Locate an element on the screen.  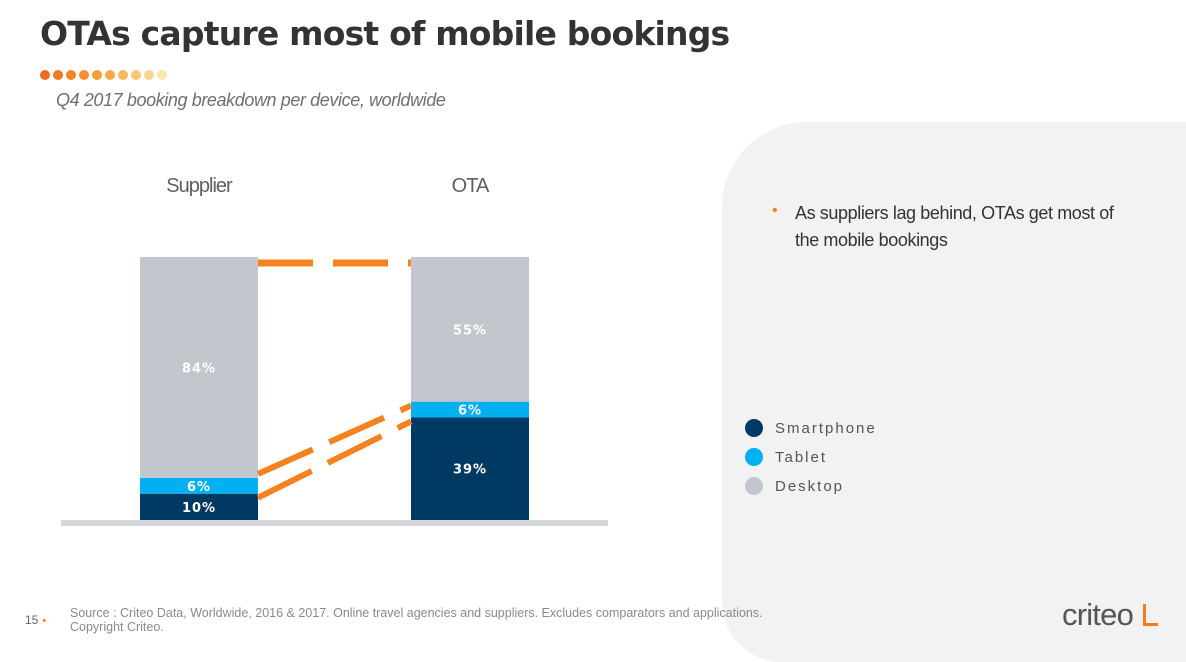
data-label: 39% is located at coordinates (470, 470).